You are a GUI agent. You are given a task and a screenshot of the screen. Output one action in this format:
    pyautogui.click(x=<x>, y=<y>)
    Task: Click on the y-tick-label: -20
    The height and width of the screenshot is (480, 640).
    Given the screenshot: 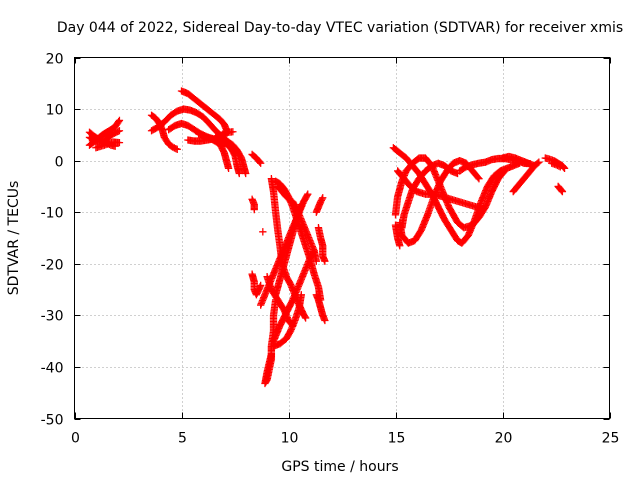 What is the action you would take?
    pyautogui.click(x=52, y=266)
    